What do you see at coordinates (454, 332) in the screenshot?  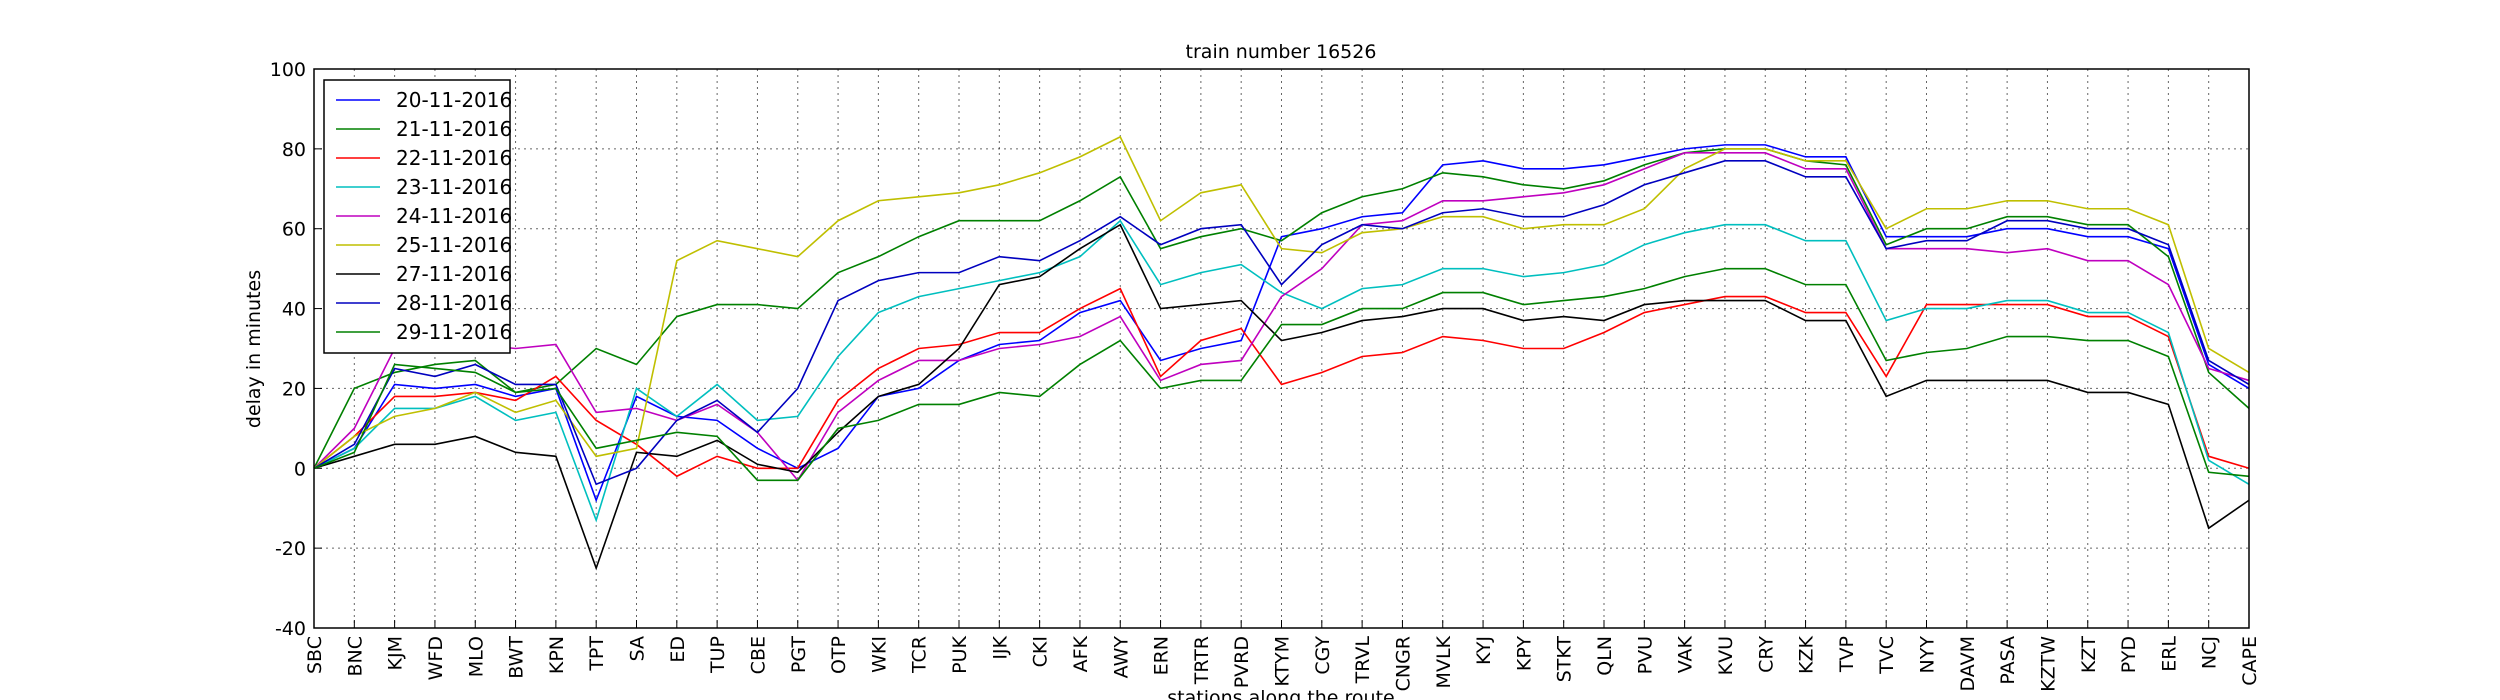 I see `legend-label: 29-11-2016` at bounding box center [454, 332].